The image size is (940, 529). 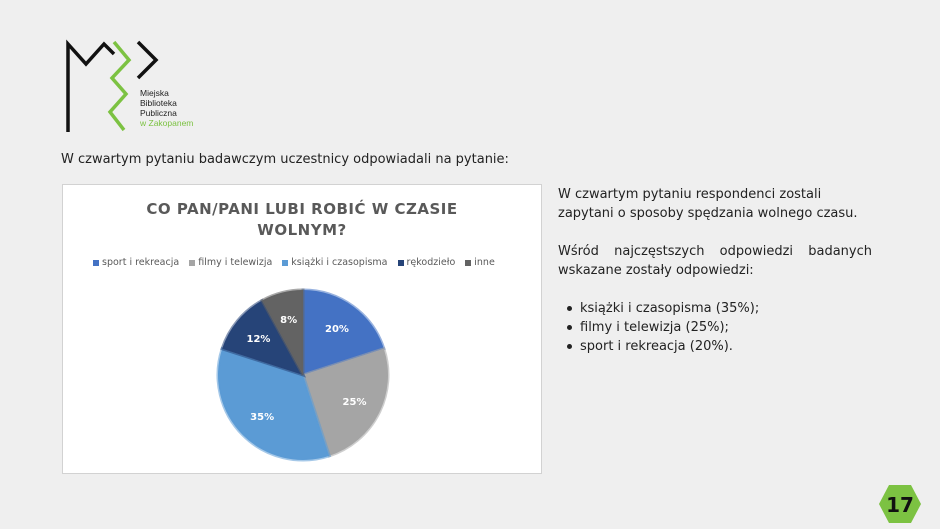 I want to click on legend-entry: rękodzieło, so click(x=426, y=262).